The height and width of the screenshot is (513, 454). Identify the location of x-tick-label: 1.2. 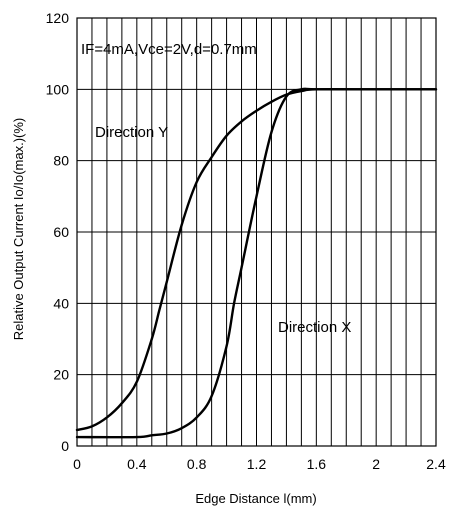
(257, 464).